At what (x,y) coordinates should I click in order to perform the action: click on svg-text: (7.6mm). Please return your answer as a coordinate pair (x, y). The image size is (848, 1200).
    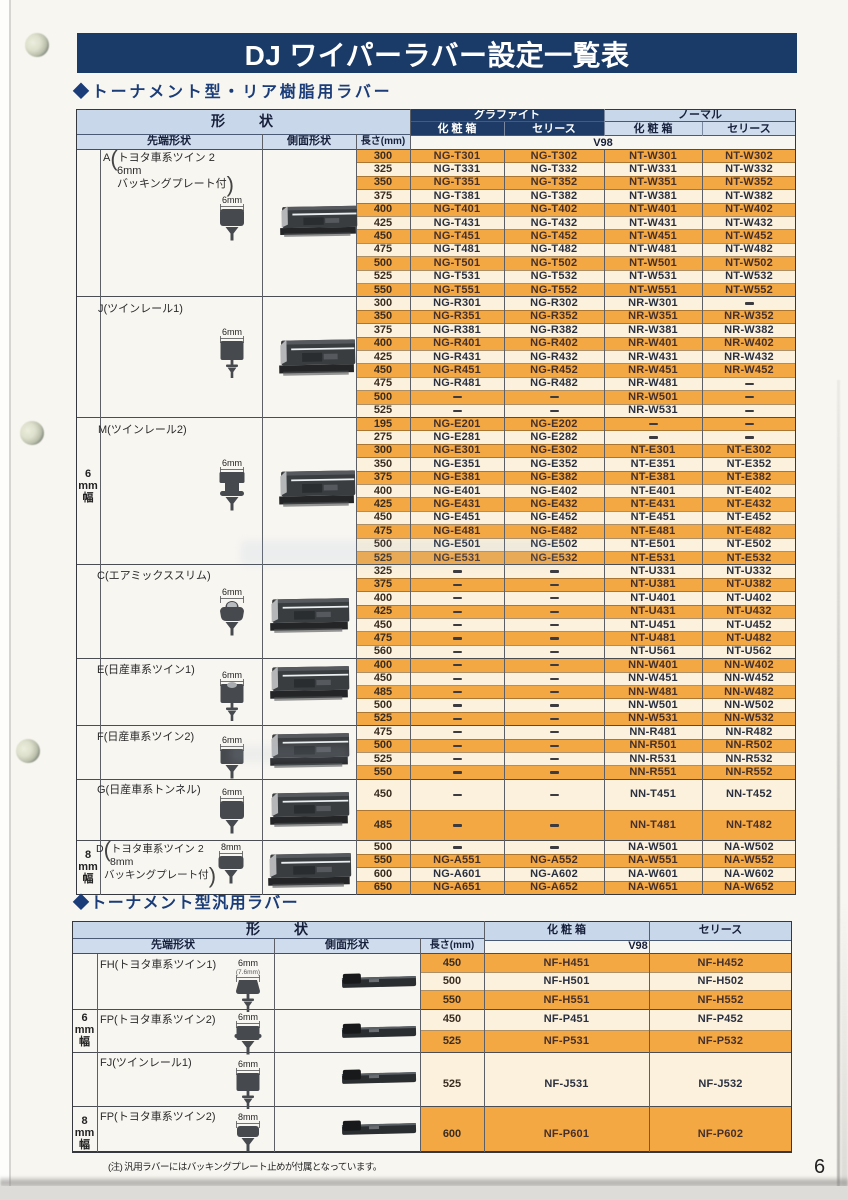
    Looking at the image, I should click on (248, 972).